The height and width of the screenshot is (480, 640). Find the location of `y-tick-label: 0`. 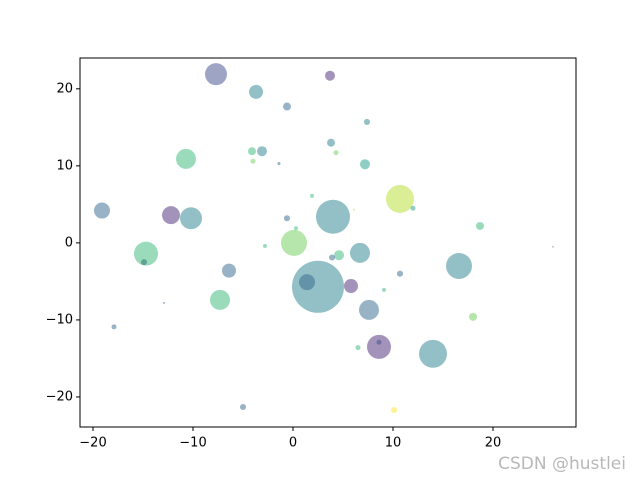

y-tick-label: 0 is located at coordinates (69, 242).